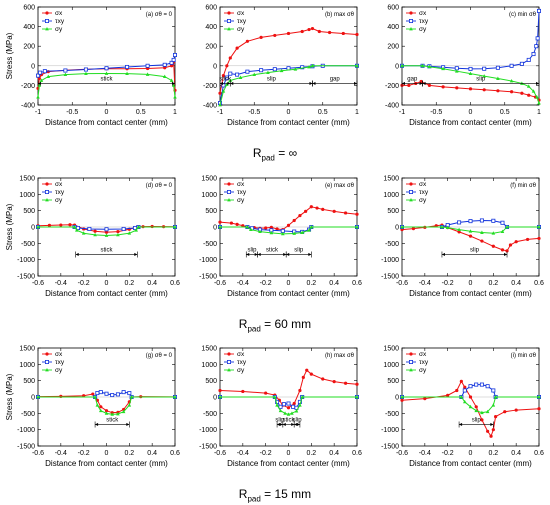 This screenshot has height=505, width=550. What do you see at coordinates (211, 381) in the screenshot?
I see `y-tick-label: 500` at bounding box center [211, 381].